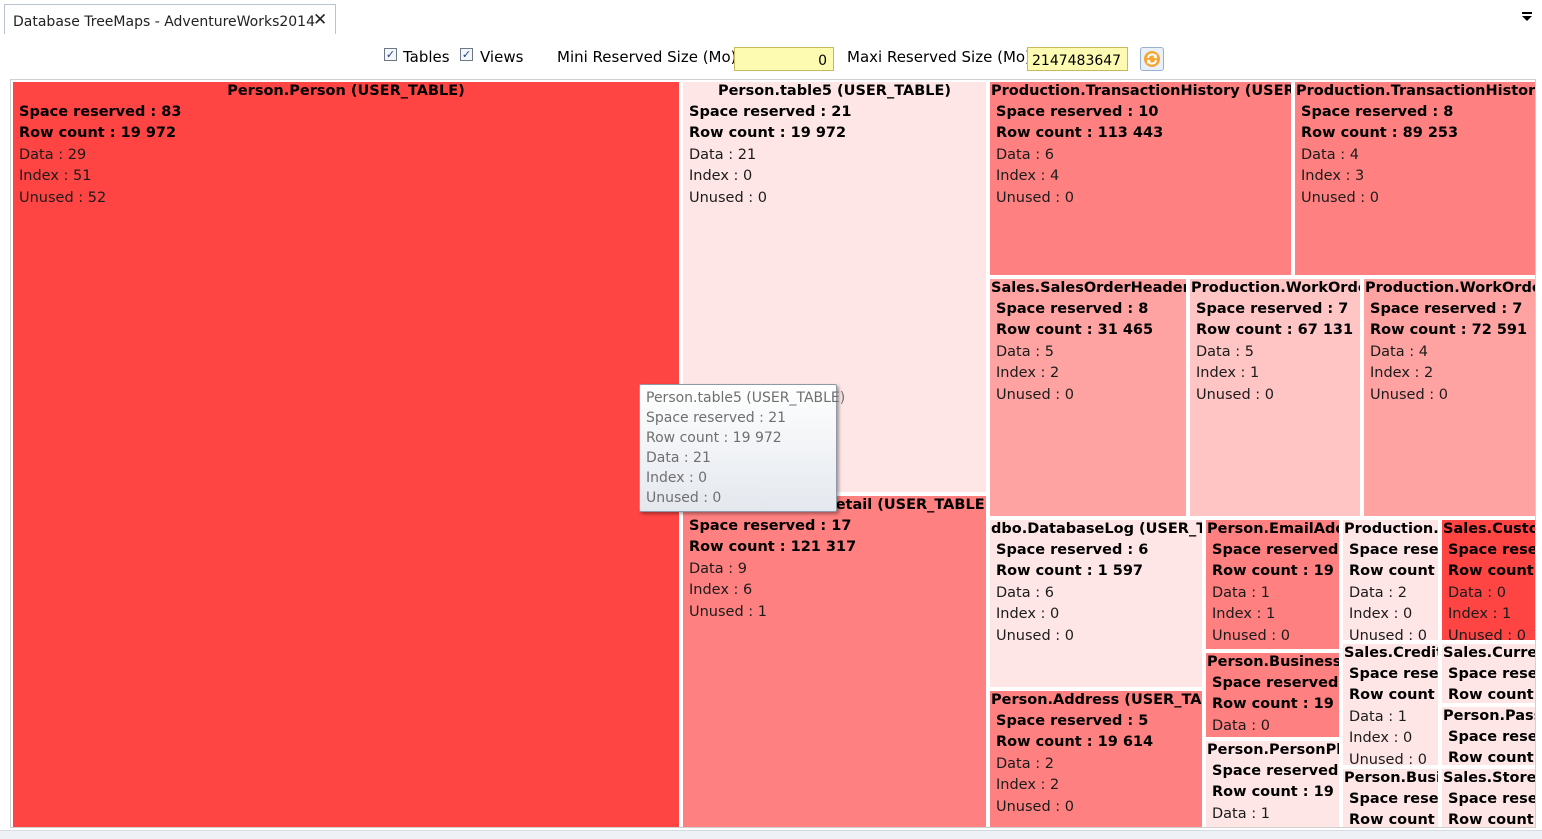 This screenshot has width=1542, height=839. I want to click on tooltip-space-reserved: Space reserved : 21, so click(716, 418).